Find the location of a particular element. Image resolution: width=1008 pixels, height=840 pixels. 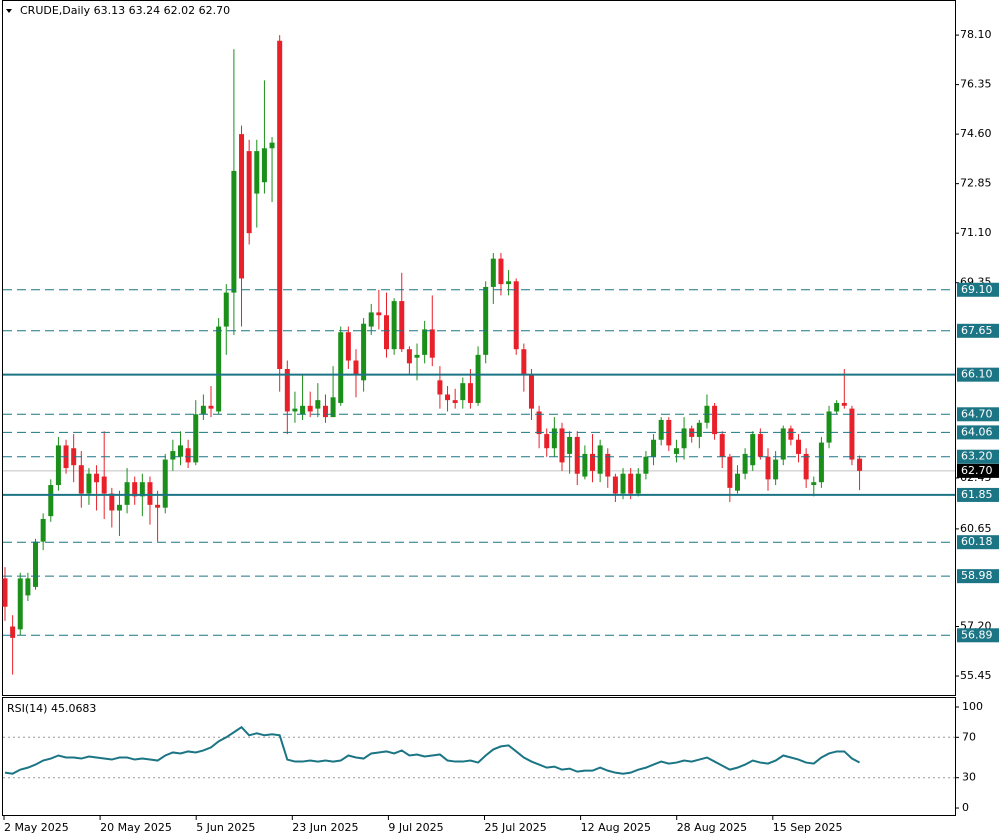

y-tick-label: 71.10 is located at coordinates (976, 232).